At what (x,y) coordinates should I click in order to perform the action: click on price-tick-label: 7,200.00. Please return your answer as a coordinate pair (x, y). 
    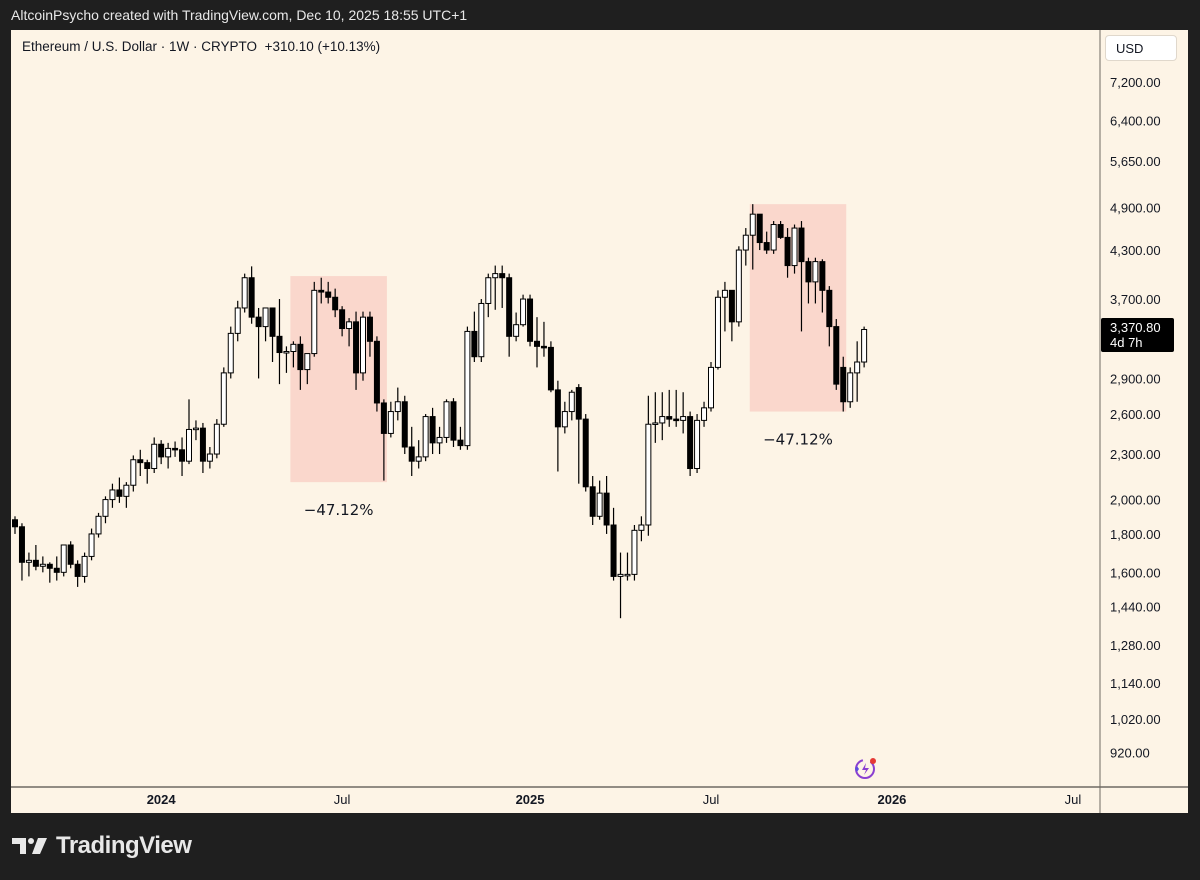
    Looking at the image, I should click on (1135, 82).